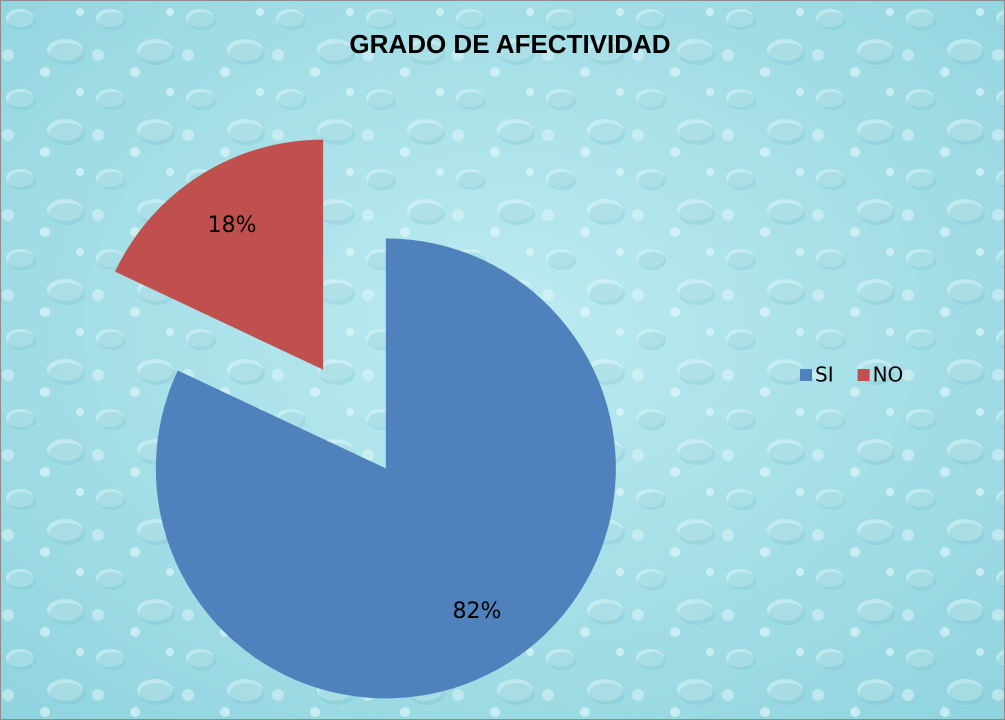 This screenshot has width=1005, height=720. Describe the element at coordinates (824, 375) in the screenshot. I see `legend-label: SI` at that location.